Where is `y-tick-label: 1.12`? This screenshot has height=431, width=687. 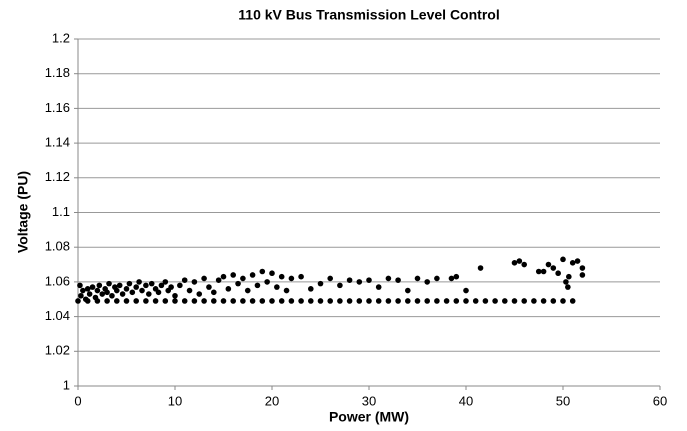
y-tick-label: 1.12 is located at coordinates (57, 176).